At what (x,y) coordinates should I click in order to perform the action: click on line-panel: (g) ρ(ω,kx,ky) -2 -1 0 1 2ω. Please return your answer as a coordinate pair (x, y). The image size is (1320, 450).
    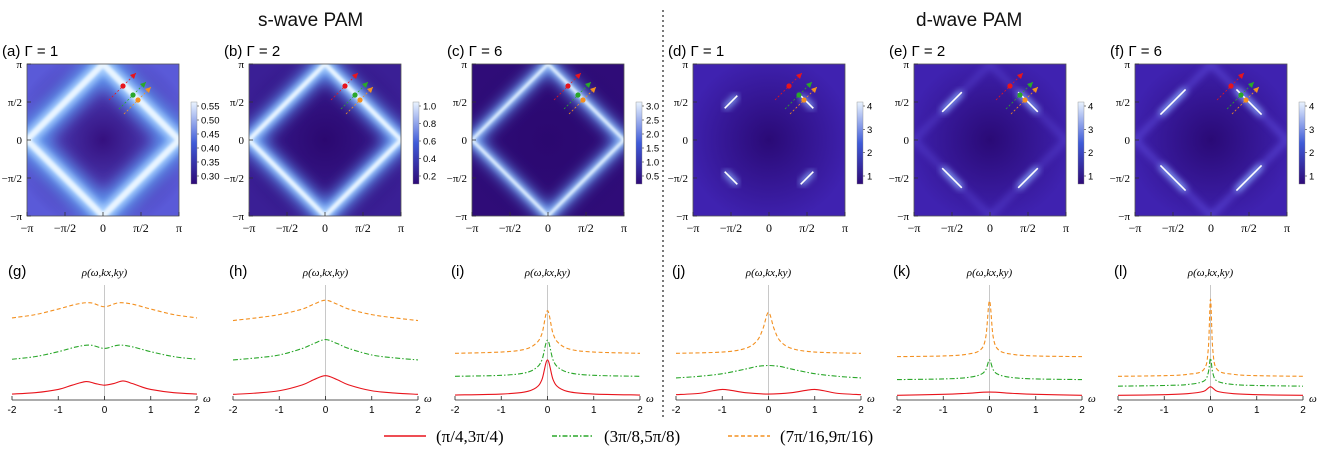
    Looking at the image, I should click on (109, 339).